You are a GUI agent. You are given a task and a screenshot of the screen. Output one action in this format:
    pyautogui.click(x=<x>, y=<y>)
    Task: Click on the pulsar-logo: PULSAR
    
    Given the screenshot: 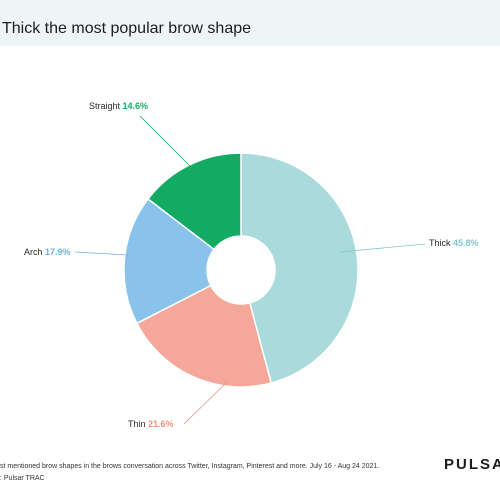 What is the action you would take?
    pyautogui.click(x=472, y=464)
    